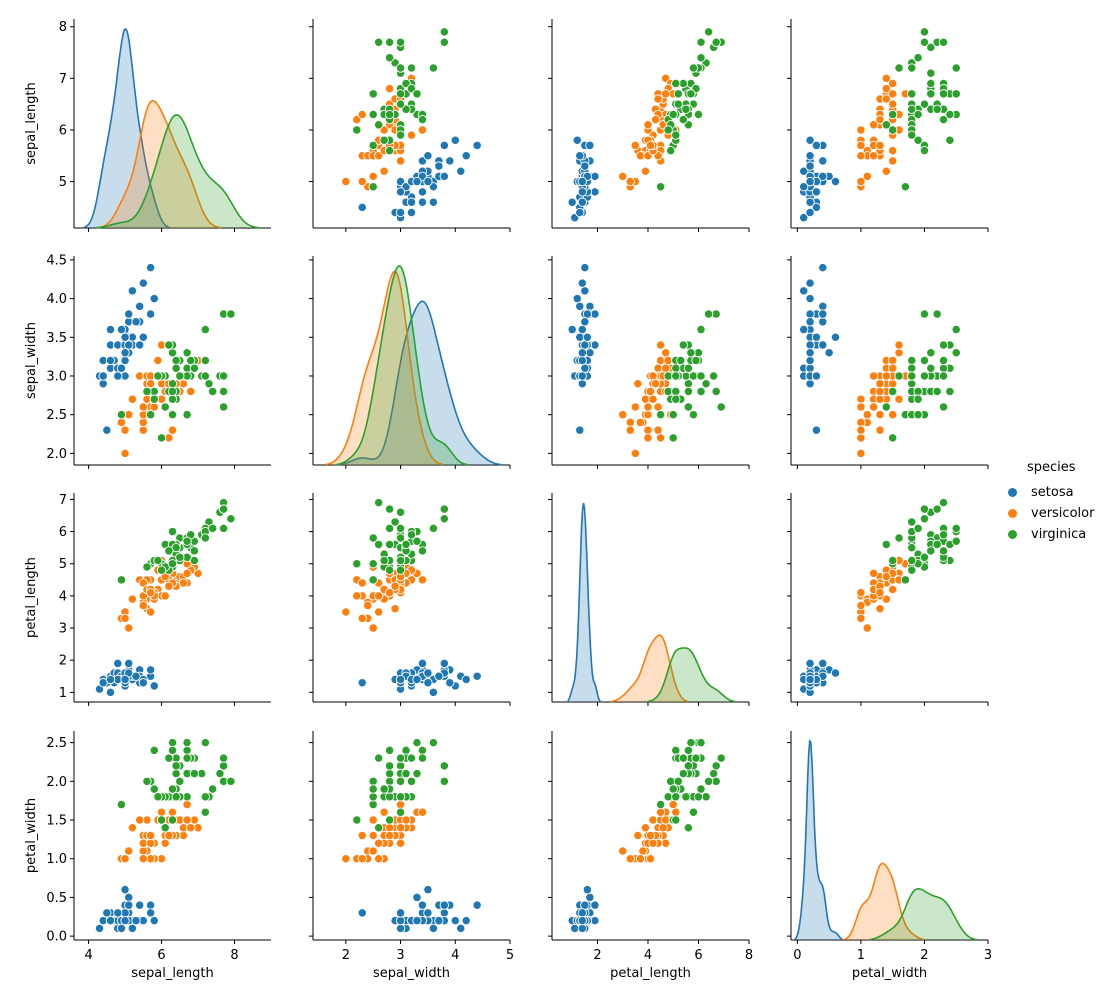 The image size is (1117, 1000). Describe the element at coordinates (884, 901) in the screenshot. I see `kde-line-versicolor` at that location.